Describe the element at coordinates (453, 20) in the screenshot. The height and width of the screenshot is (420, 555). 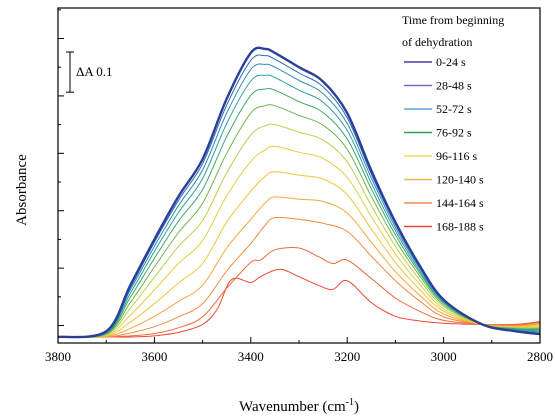
I see `legend-title-line1: Time from beginning` at that location.